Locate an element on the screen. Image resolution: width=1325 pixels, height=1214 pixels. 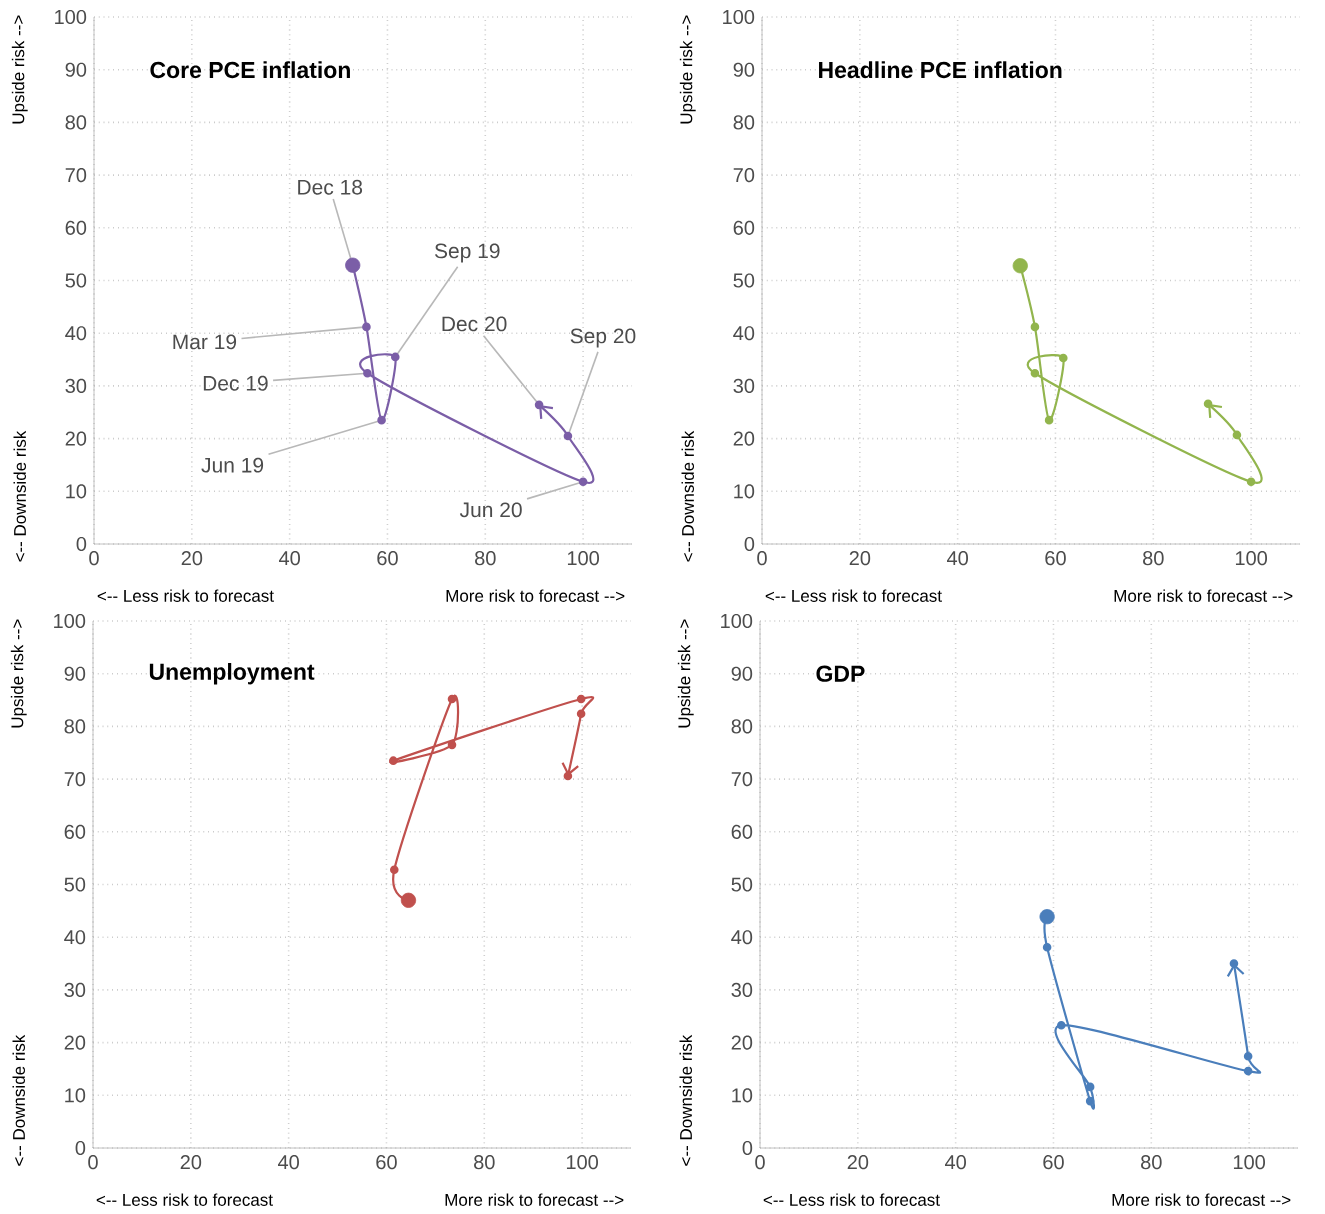
text: Headline PCE inflation is located at coordinates (940, 70).